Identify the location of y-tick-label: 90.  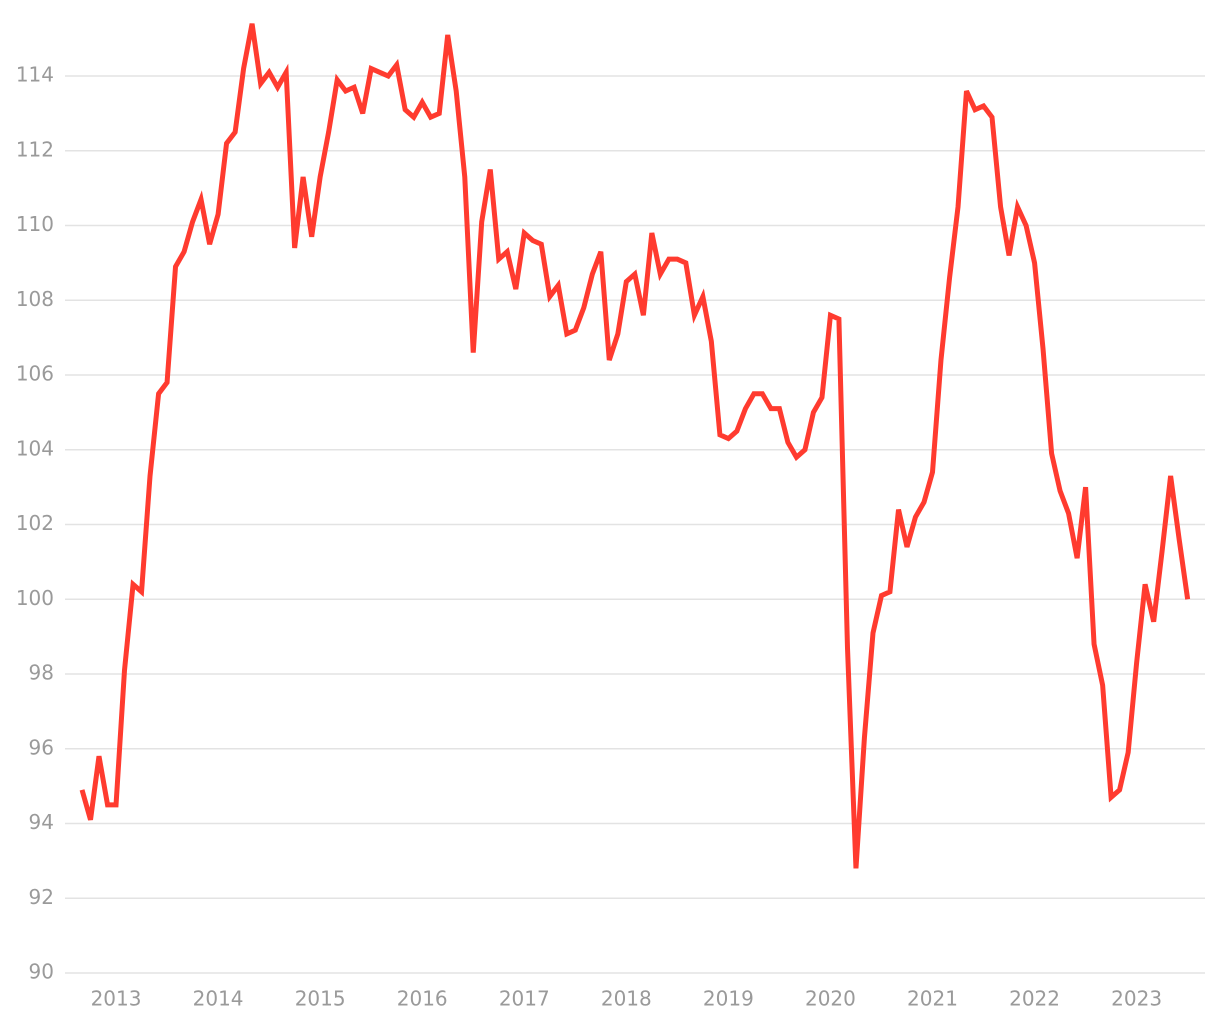
(41, 972).